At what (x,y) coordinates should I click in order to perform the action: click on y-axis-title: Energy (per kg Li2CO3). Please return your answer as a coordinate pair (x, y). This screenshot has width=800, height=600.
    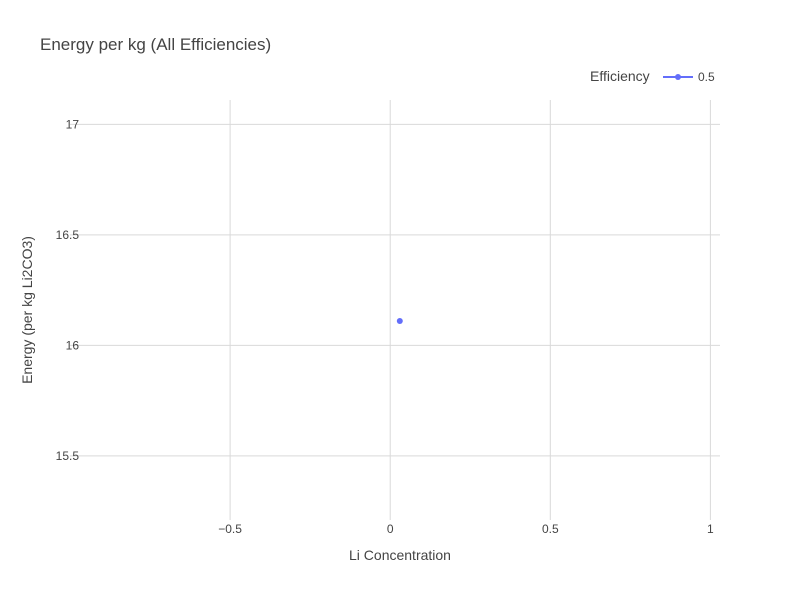
    Looking at the image, I should click on (27, 310).